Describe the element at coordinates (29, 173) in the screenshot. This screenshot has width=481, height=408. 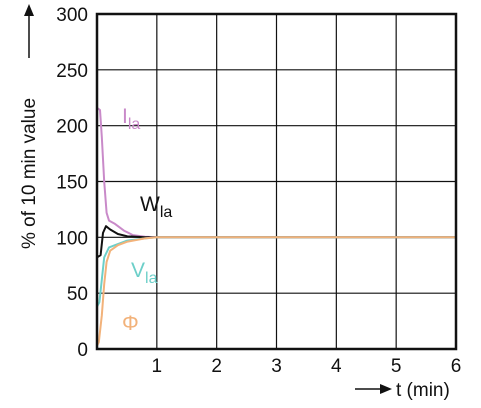
I see `y-axis-label: % of 10 min value` at that location.